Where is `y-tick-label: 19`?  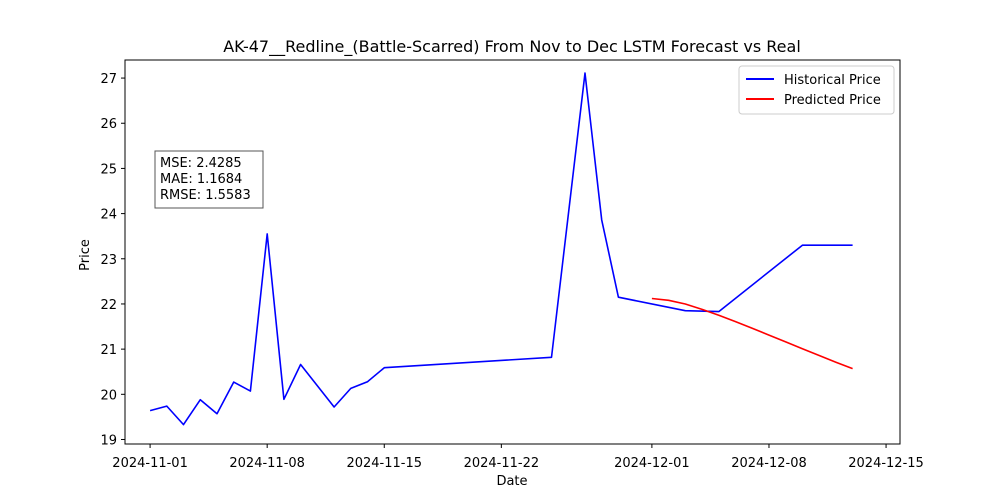
y-tick-label: 19 is located at coordinates (108, 440).